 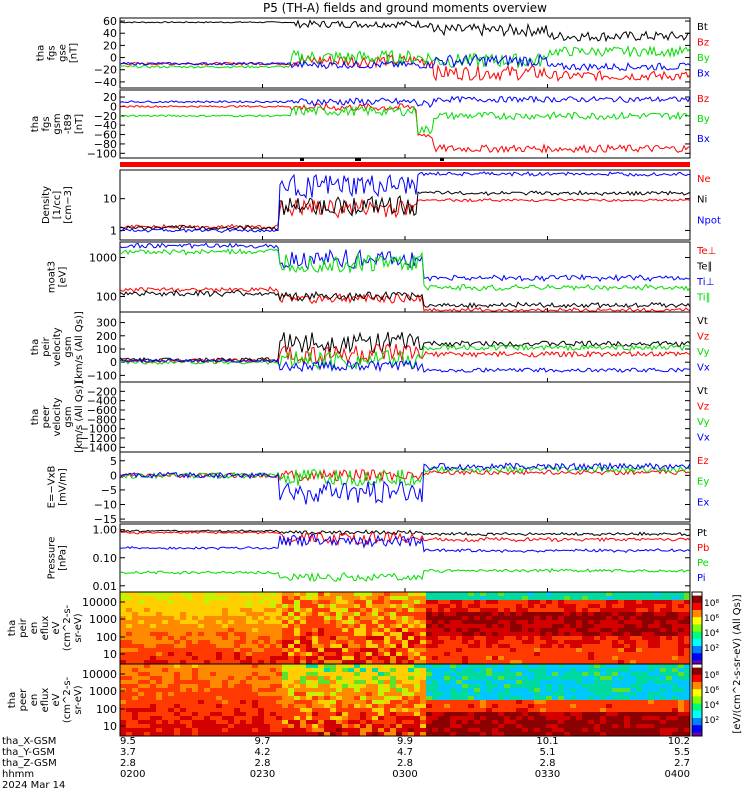 I want to click on series-temperature-black, so click(x=405, y=299).